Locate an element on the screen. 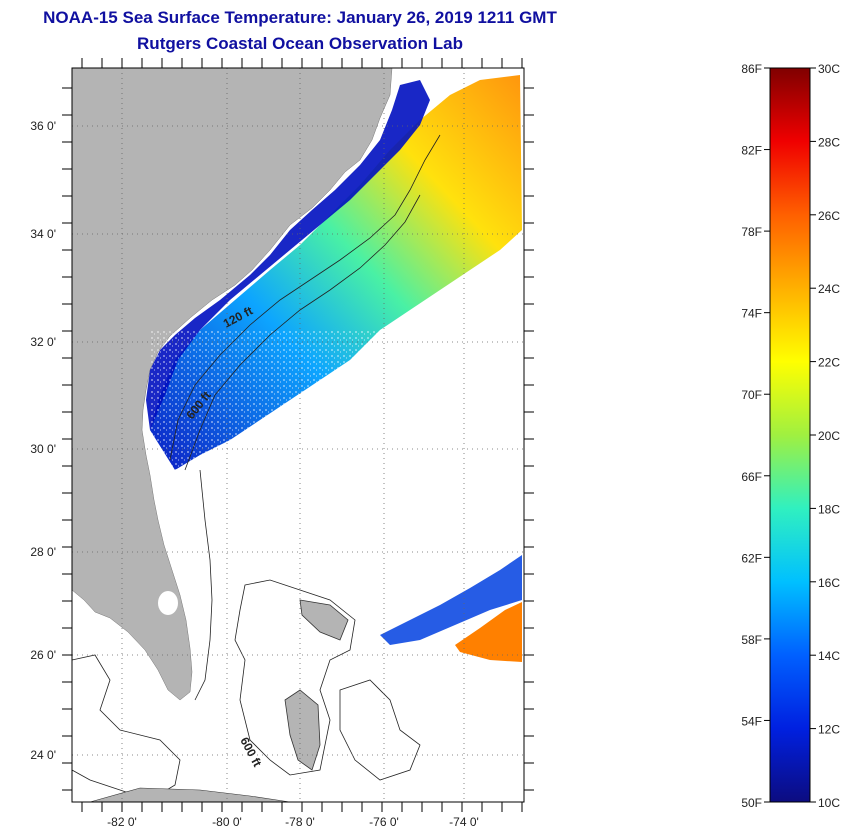 Image resolution: width=849 pixels, height=832 pixels. contour-cuba-north is located at coordinates (126, 727).